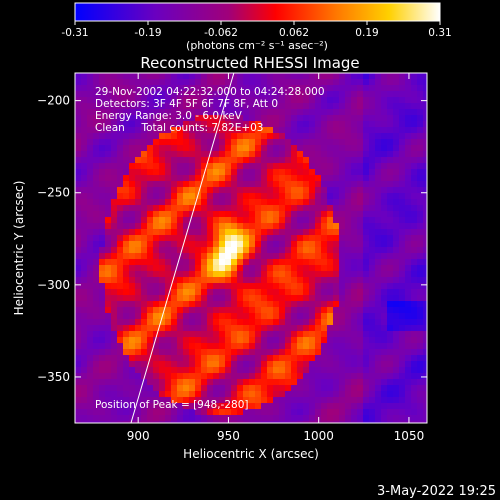  I want to click on footer-date: 3-May-2022 19:25, so click(436, 491).